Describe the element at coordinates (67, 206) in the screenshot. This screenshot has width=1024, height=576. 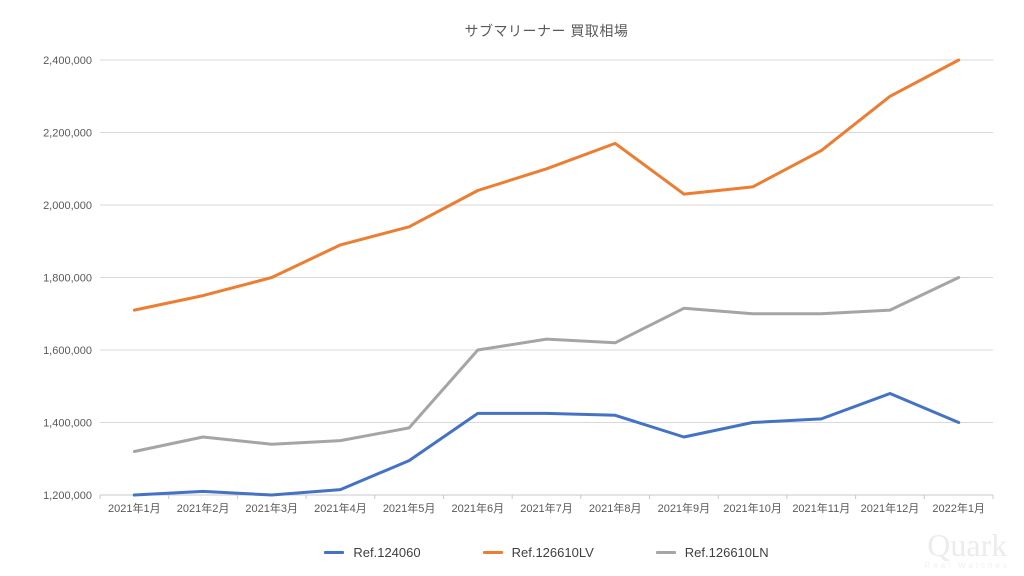
I see `y-axis-tick-label: 2,000,000` at that location.